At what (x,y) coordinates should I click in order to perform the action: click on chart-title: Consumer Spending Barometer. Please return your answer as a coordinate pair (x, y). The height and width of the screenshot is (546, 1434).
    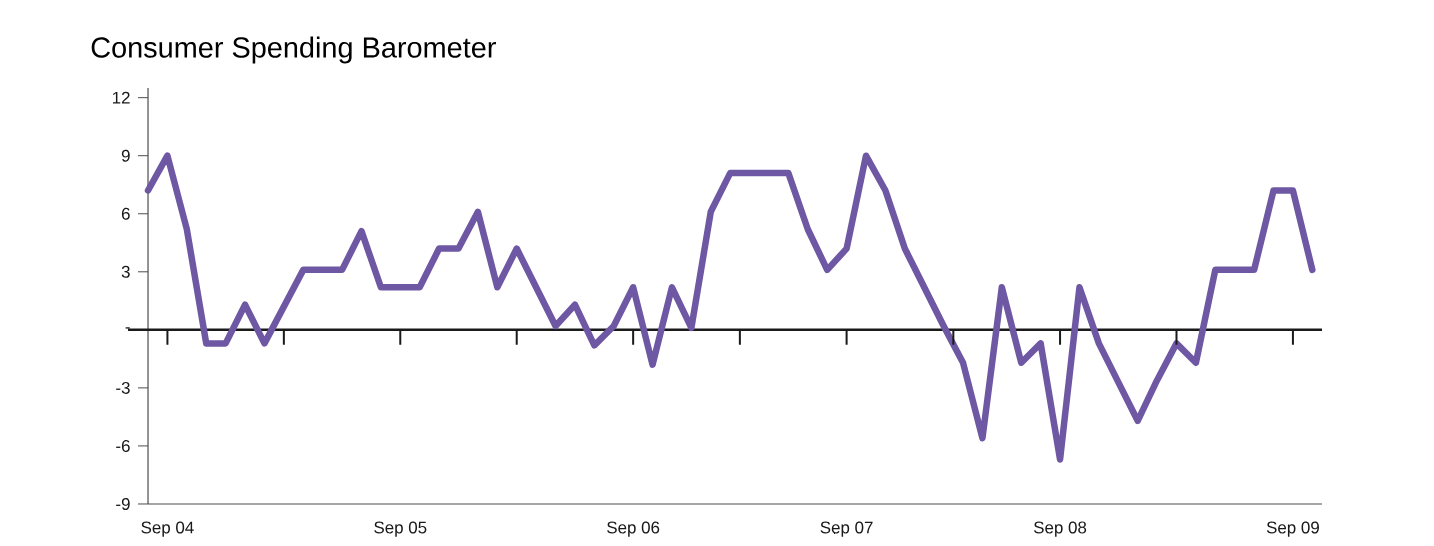
    Looking at the image, I should click on (293, 50).